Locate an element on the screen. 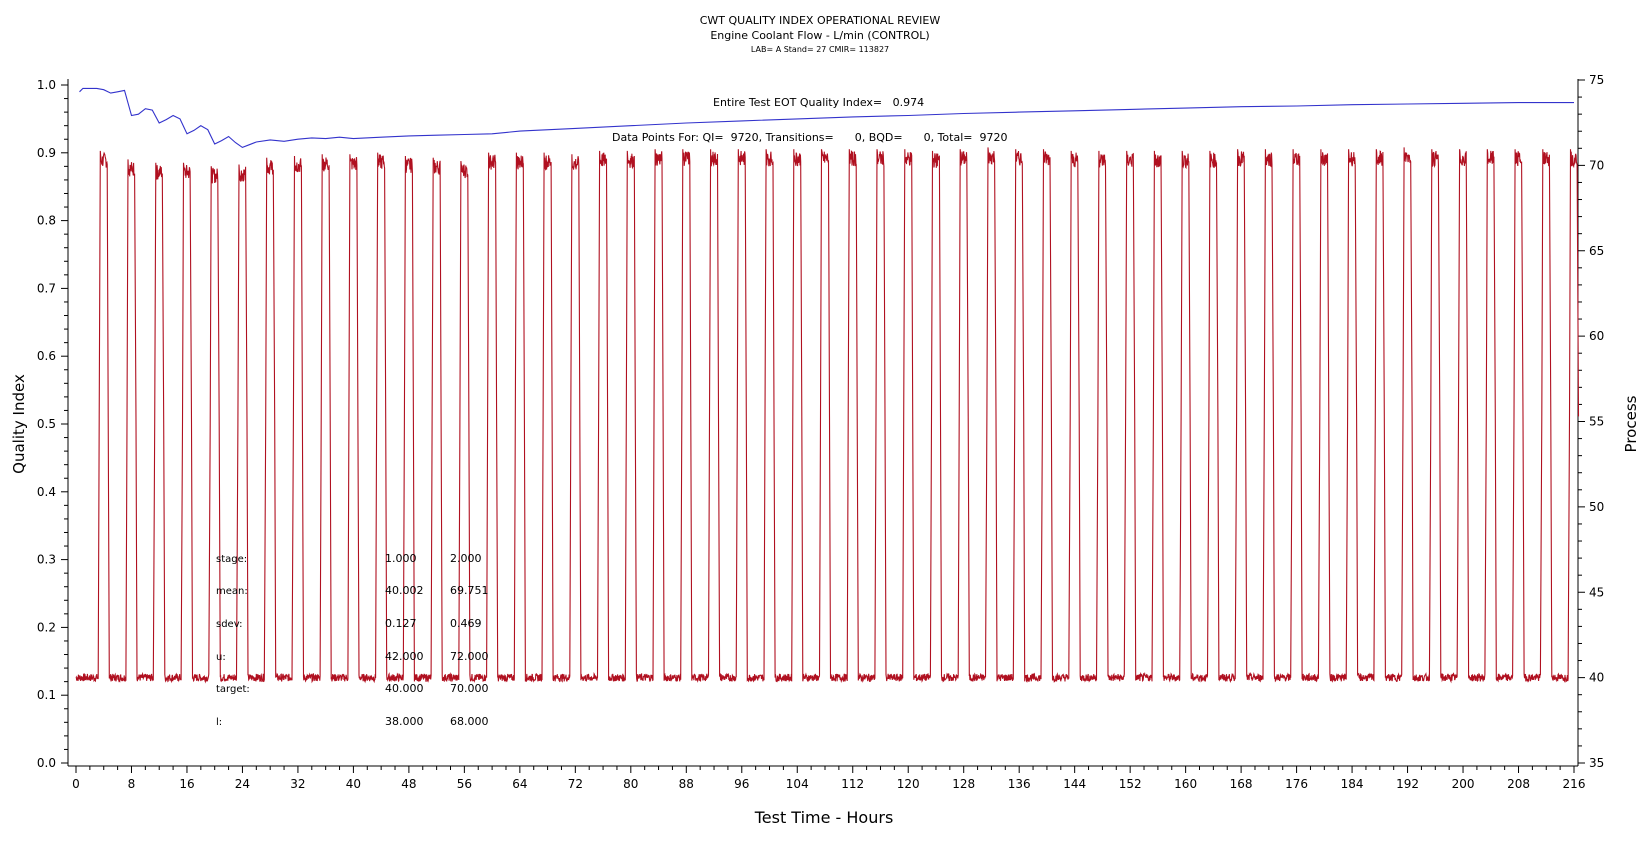  stats-stage1-value: 40.002 is located at coordinates (404, 590).